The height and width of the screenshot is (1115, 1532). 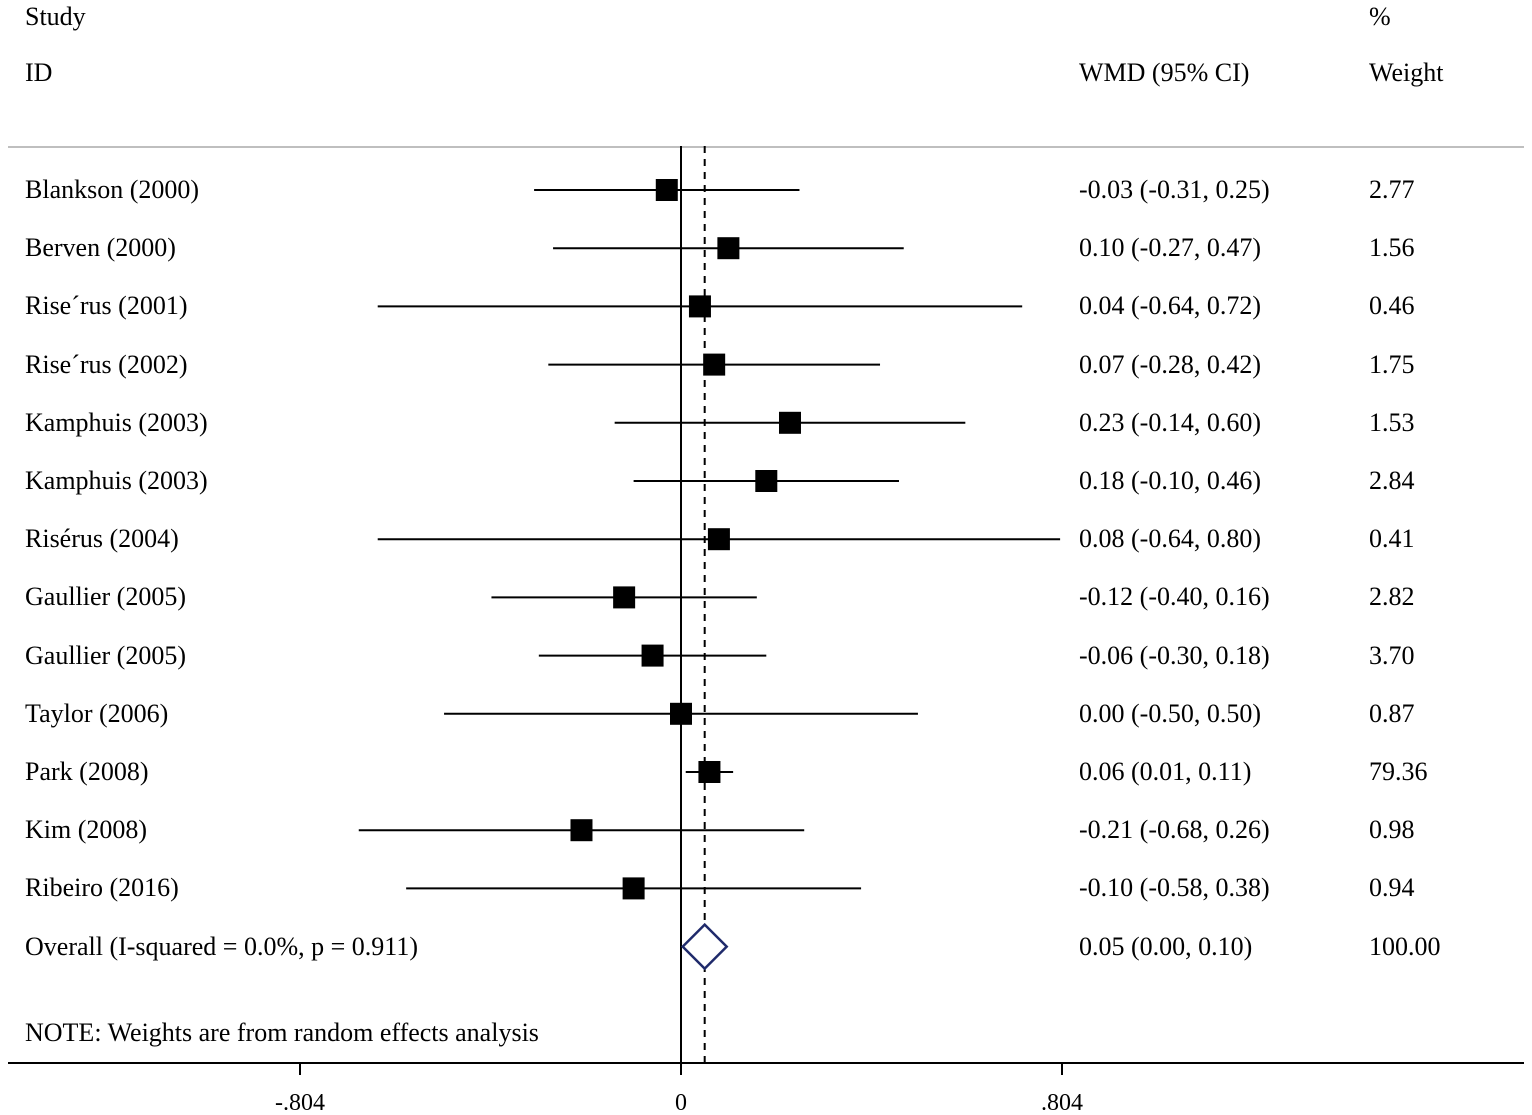 What do you see at coordinates (55, 16) in the screenshot?
I see `study-header: Study` at bounding box center [55, 16].